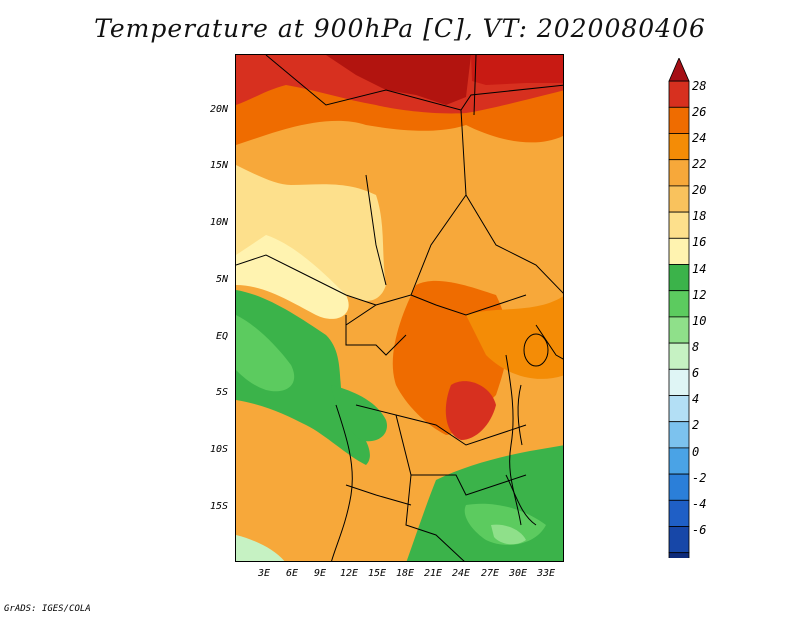 This screenshot has width=800, height=618. What do you see at coordinates (518, 573) in the screenshot?
I see `lon-label-30e: 30E` at bounding box center [518, 573].